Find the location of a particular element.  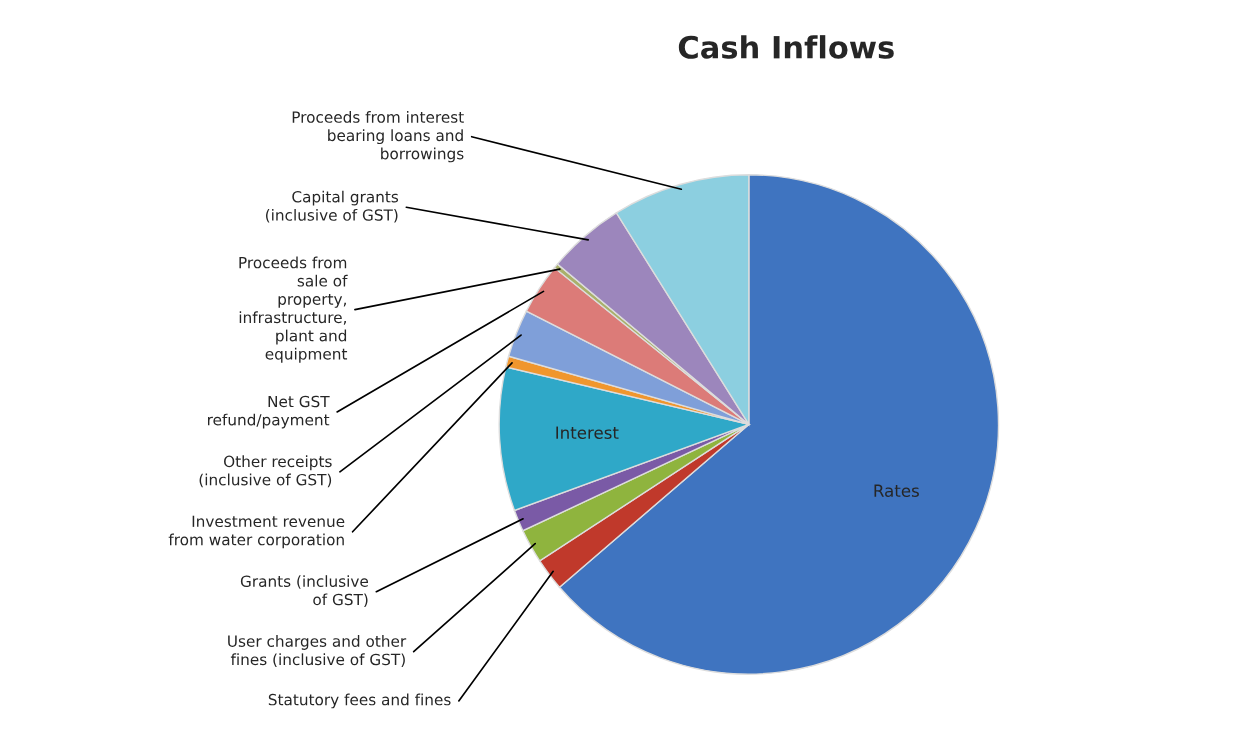

slice-label: Statutory fees and fines is located at coordinates (359, 701).